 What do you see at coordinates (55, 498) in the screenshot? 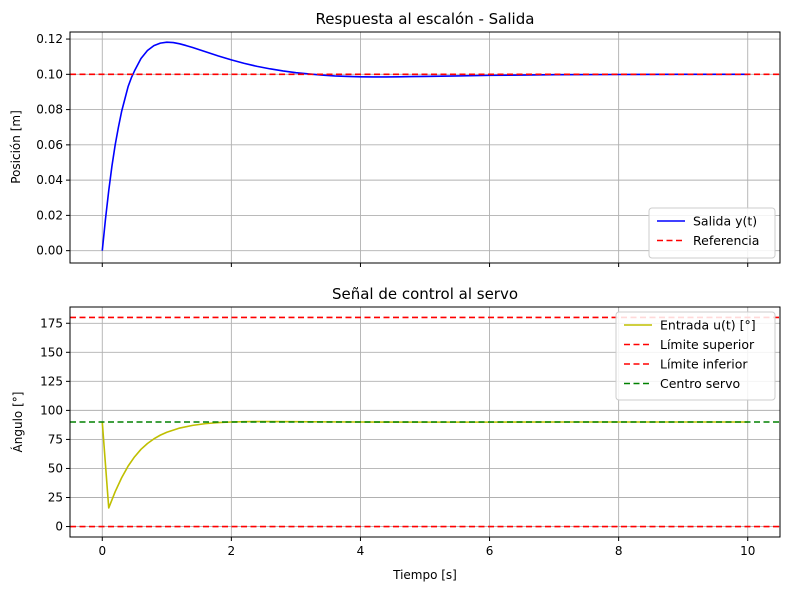
I see `y-tick-label: 25` at bounding box center [55, 498].